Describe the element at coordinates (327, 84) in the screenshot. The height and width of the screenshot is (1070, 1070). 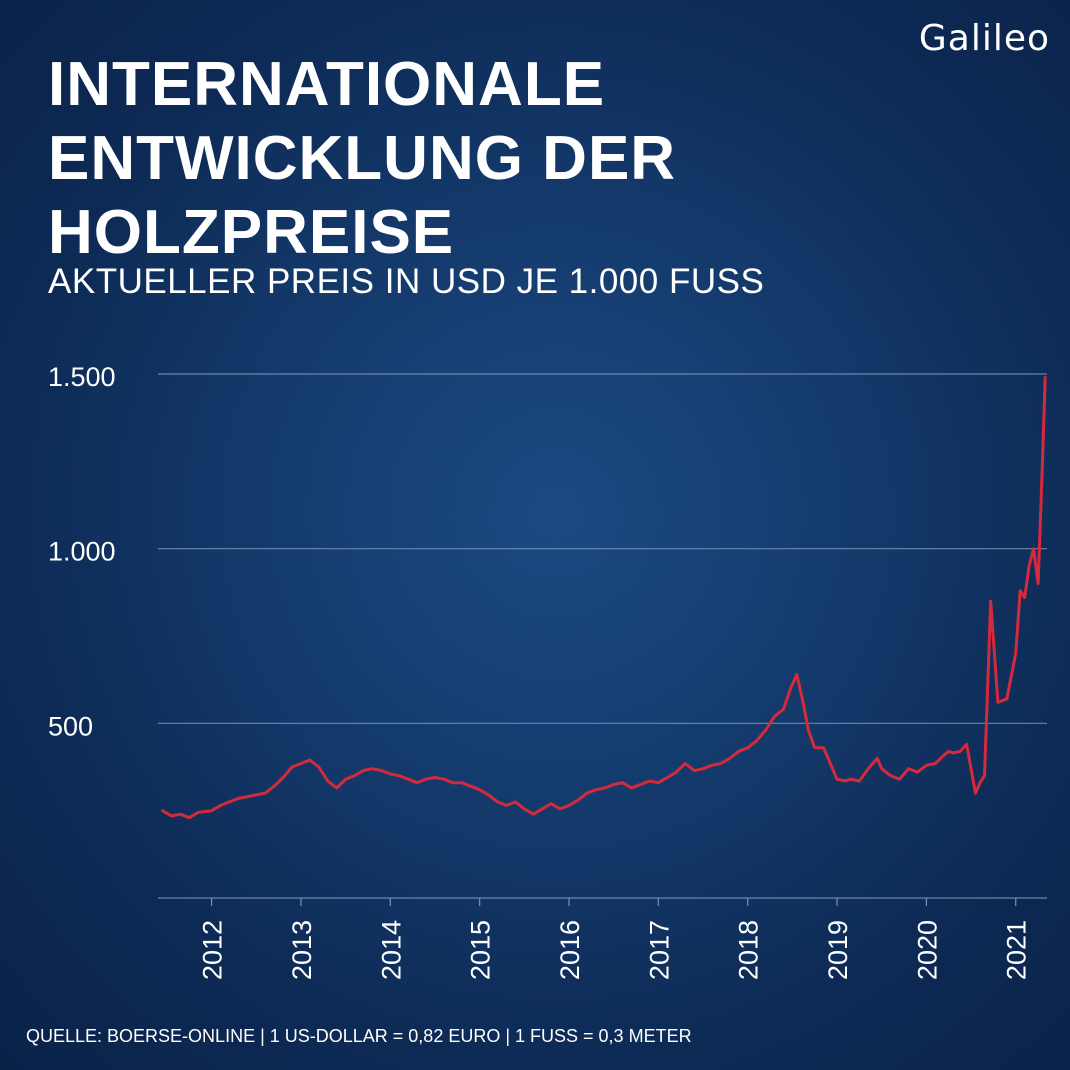
I see `title-line-1: INTERNATIONALE` at that location.